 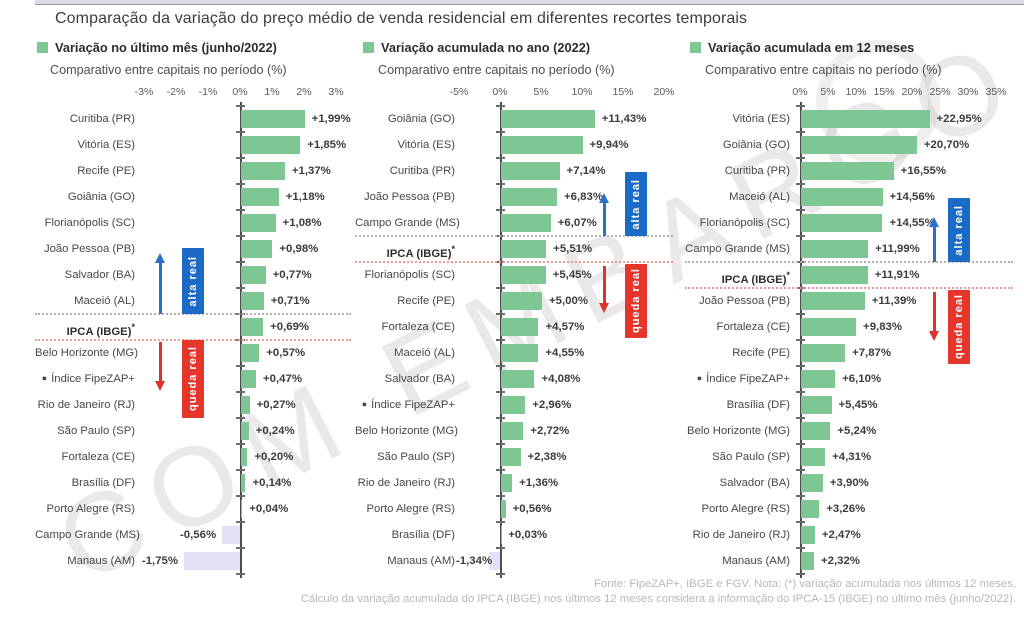 What do you see at coordinates (856, 431) in the screenshot?
I see `value-label: +5,24%` at bounding box center [856, 431].